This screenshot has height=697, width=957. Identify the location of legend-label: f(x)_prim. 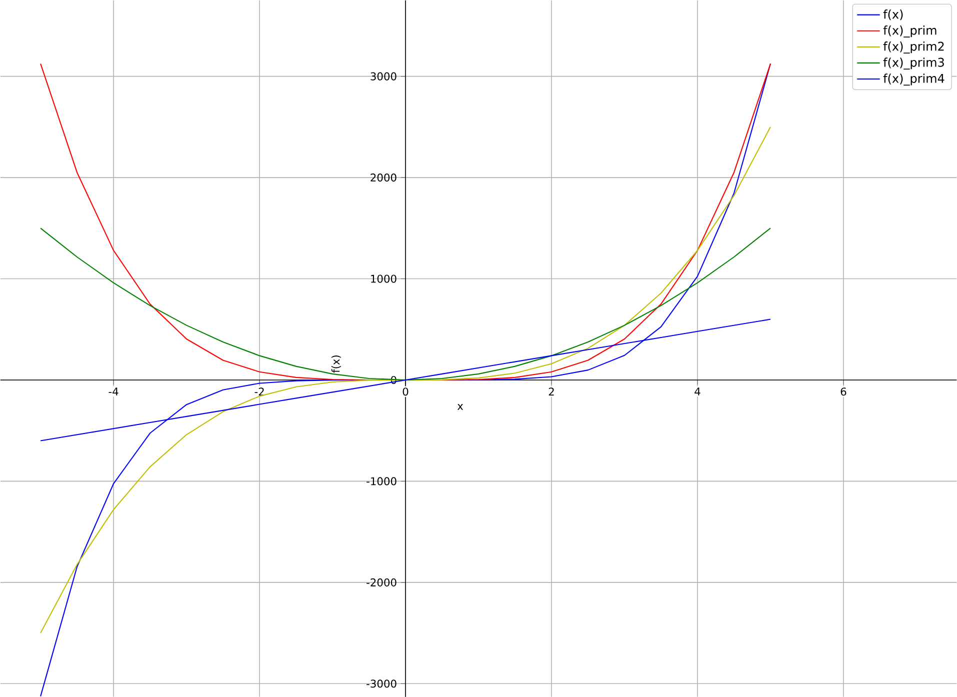
(909, 31).